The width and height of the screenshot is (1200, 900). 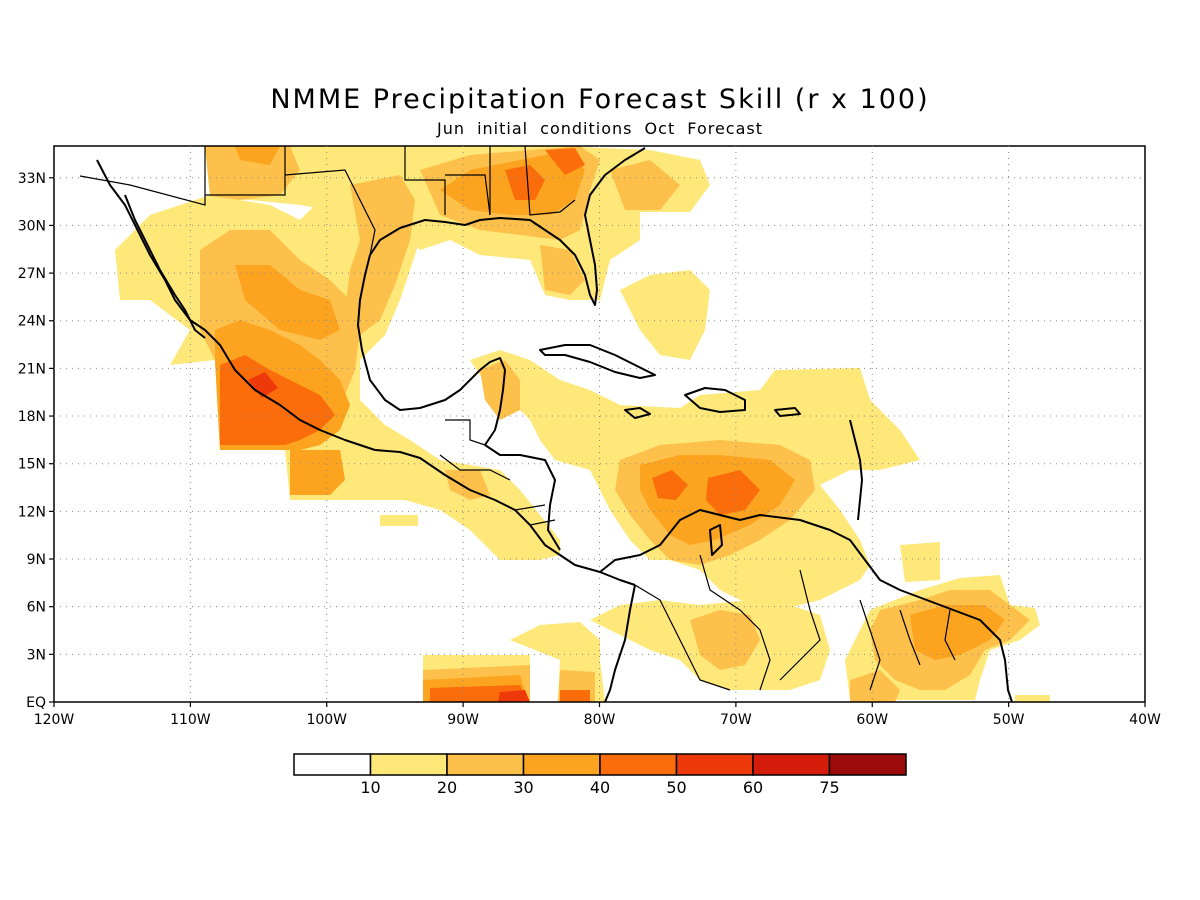 What do you see at coordinates (447, 787) in the screenshot?
I see `colorbar-label: 20` at bounding box center [447, 787].